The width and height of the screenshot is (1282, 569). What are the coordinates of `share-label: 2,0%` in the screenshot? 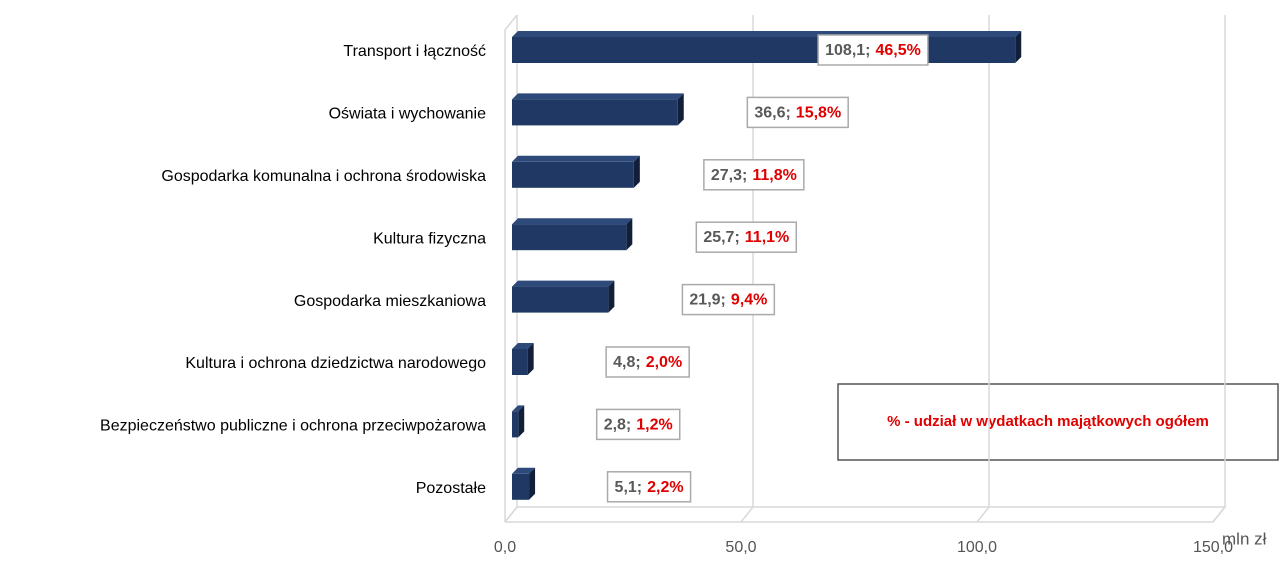 It's located at (664, 362).